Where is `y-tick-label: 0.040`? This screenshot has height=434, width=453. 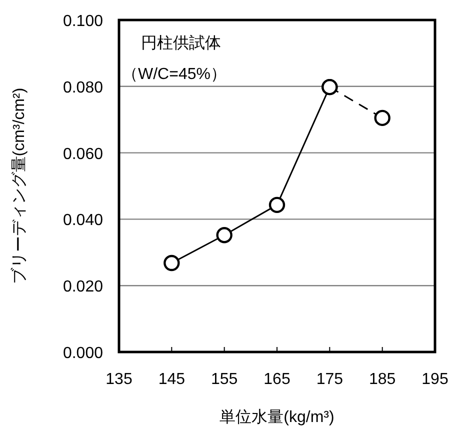 y-tick-label: 0.040 is located at coordinates (83, 221).